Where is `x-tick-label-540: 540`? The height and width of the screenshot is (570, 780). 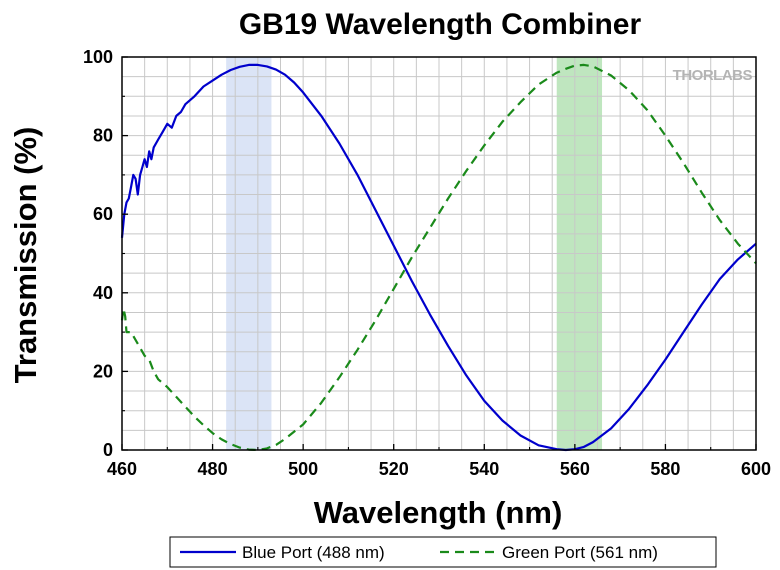 x-tick-label-540: 540 is located at coordinates (484, 469).